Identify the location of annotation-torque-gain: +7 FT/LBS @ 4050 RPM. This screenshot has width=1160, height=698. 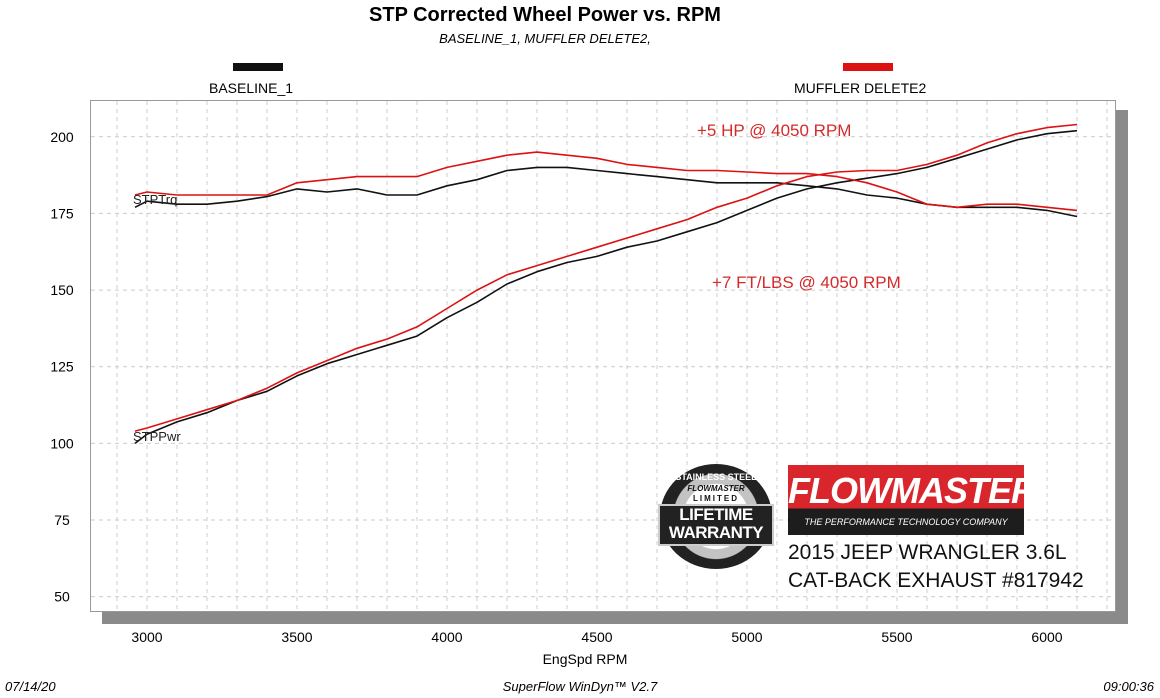
(806, 282).